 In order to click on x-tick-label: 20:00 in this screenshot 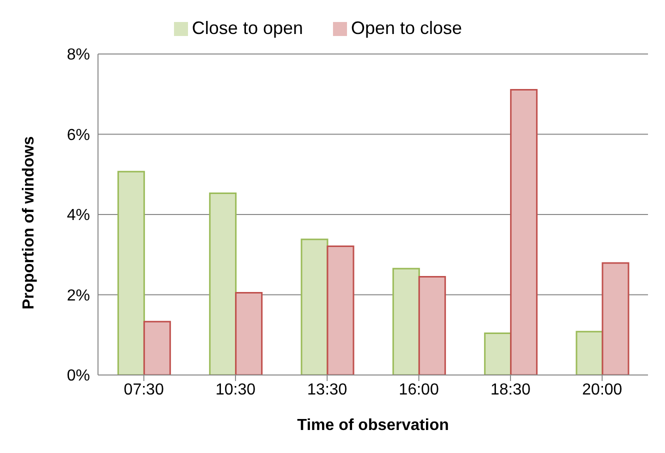, I will do `click(602, 389)`.